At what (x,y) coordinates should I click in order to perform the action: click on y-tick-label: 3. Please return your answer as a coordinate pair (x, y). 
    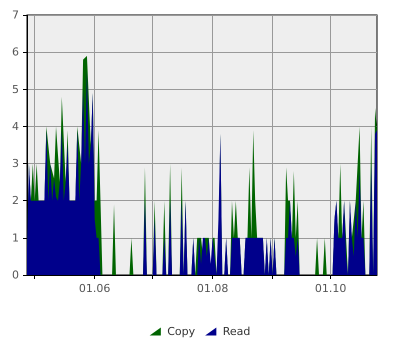
    Looking at the image, I should click on (15, 163).